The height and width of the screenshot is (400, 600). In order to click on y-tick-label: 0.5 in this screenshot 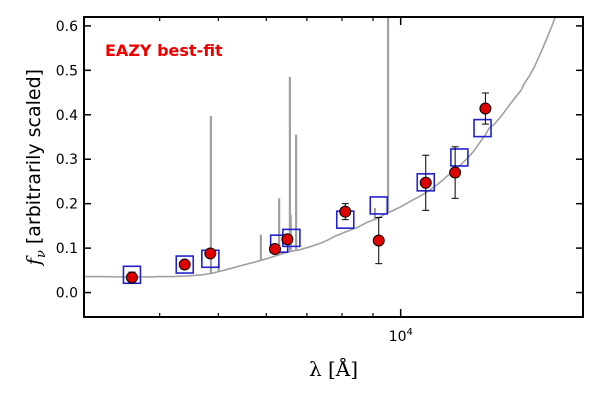, I will do `click(67, 71)`.